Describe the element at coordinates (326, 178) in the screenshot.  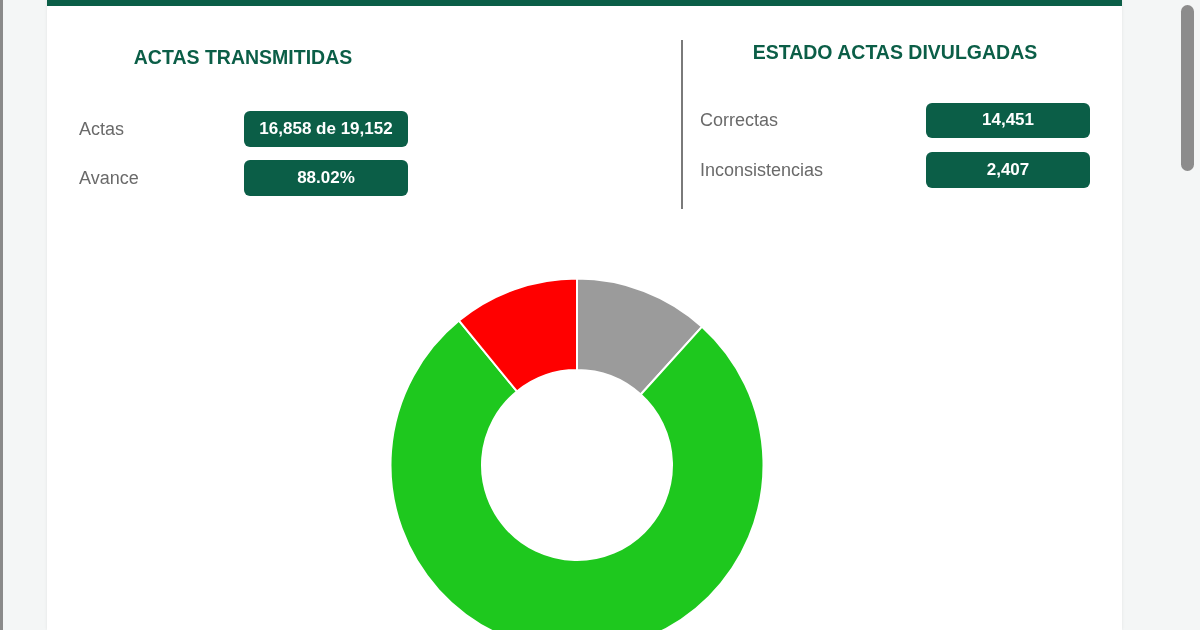
I see `badge: 88.02%` at that location.